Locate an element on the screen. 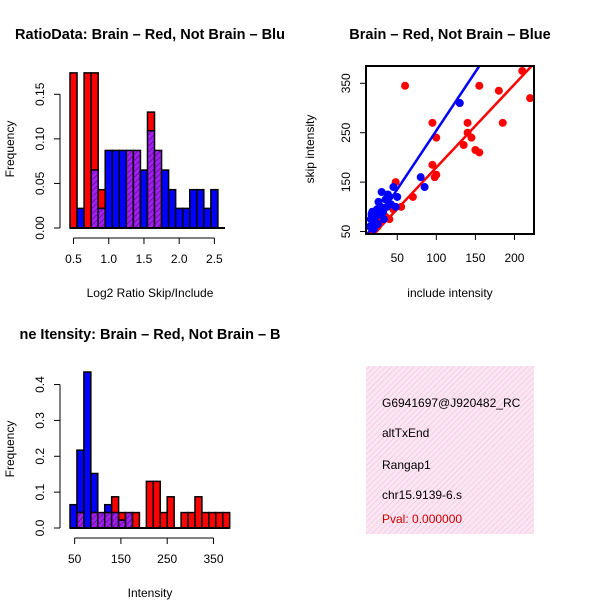 The width and height of the screenshot is (600, 600). chart1-x-tick-label: 2.0 is located at coordinates (179, 259).